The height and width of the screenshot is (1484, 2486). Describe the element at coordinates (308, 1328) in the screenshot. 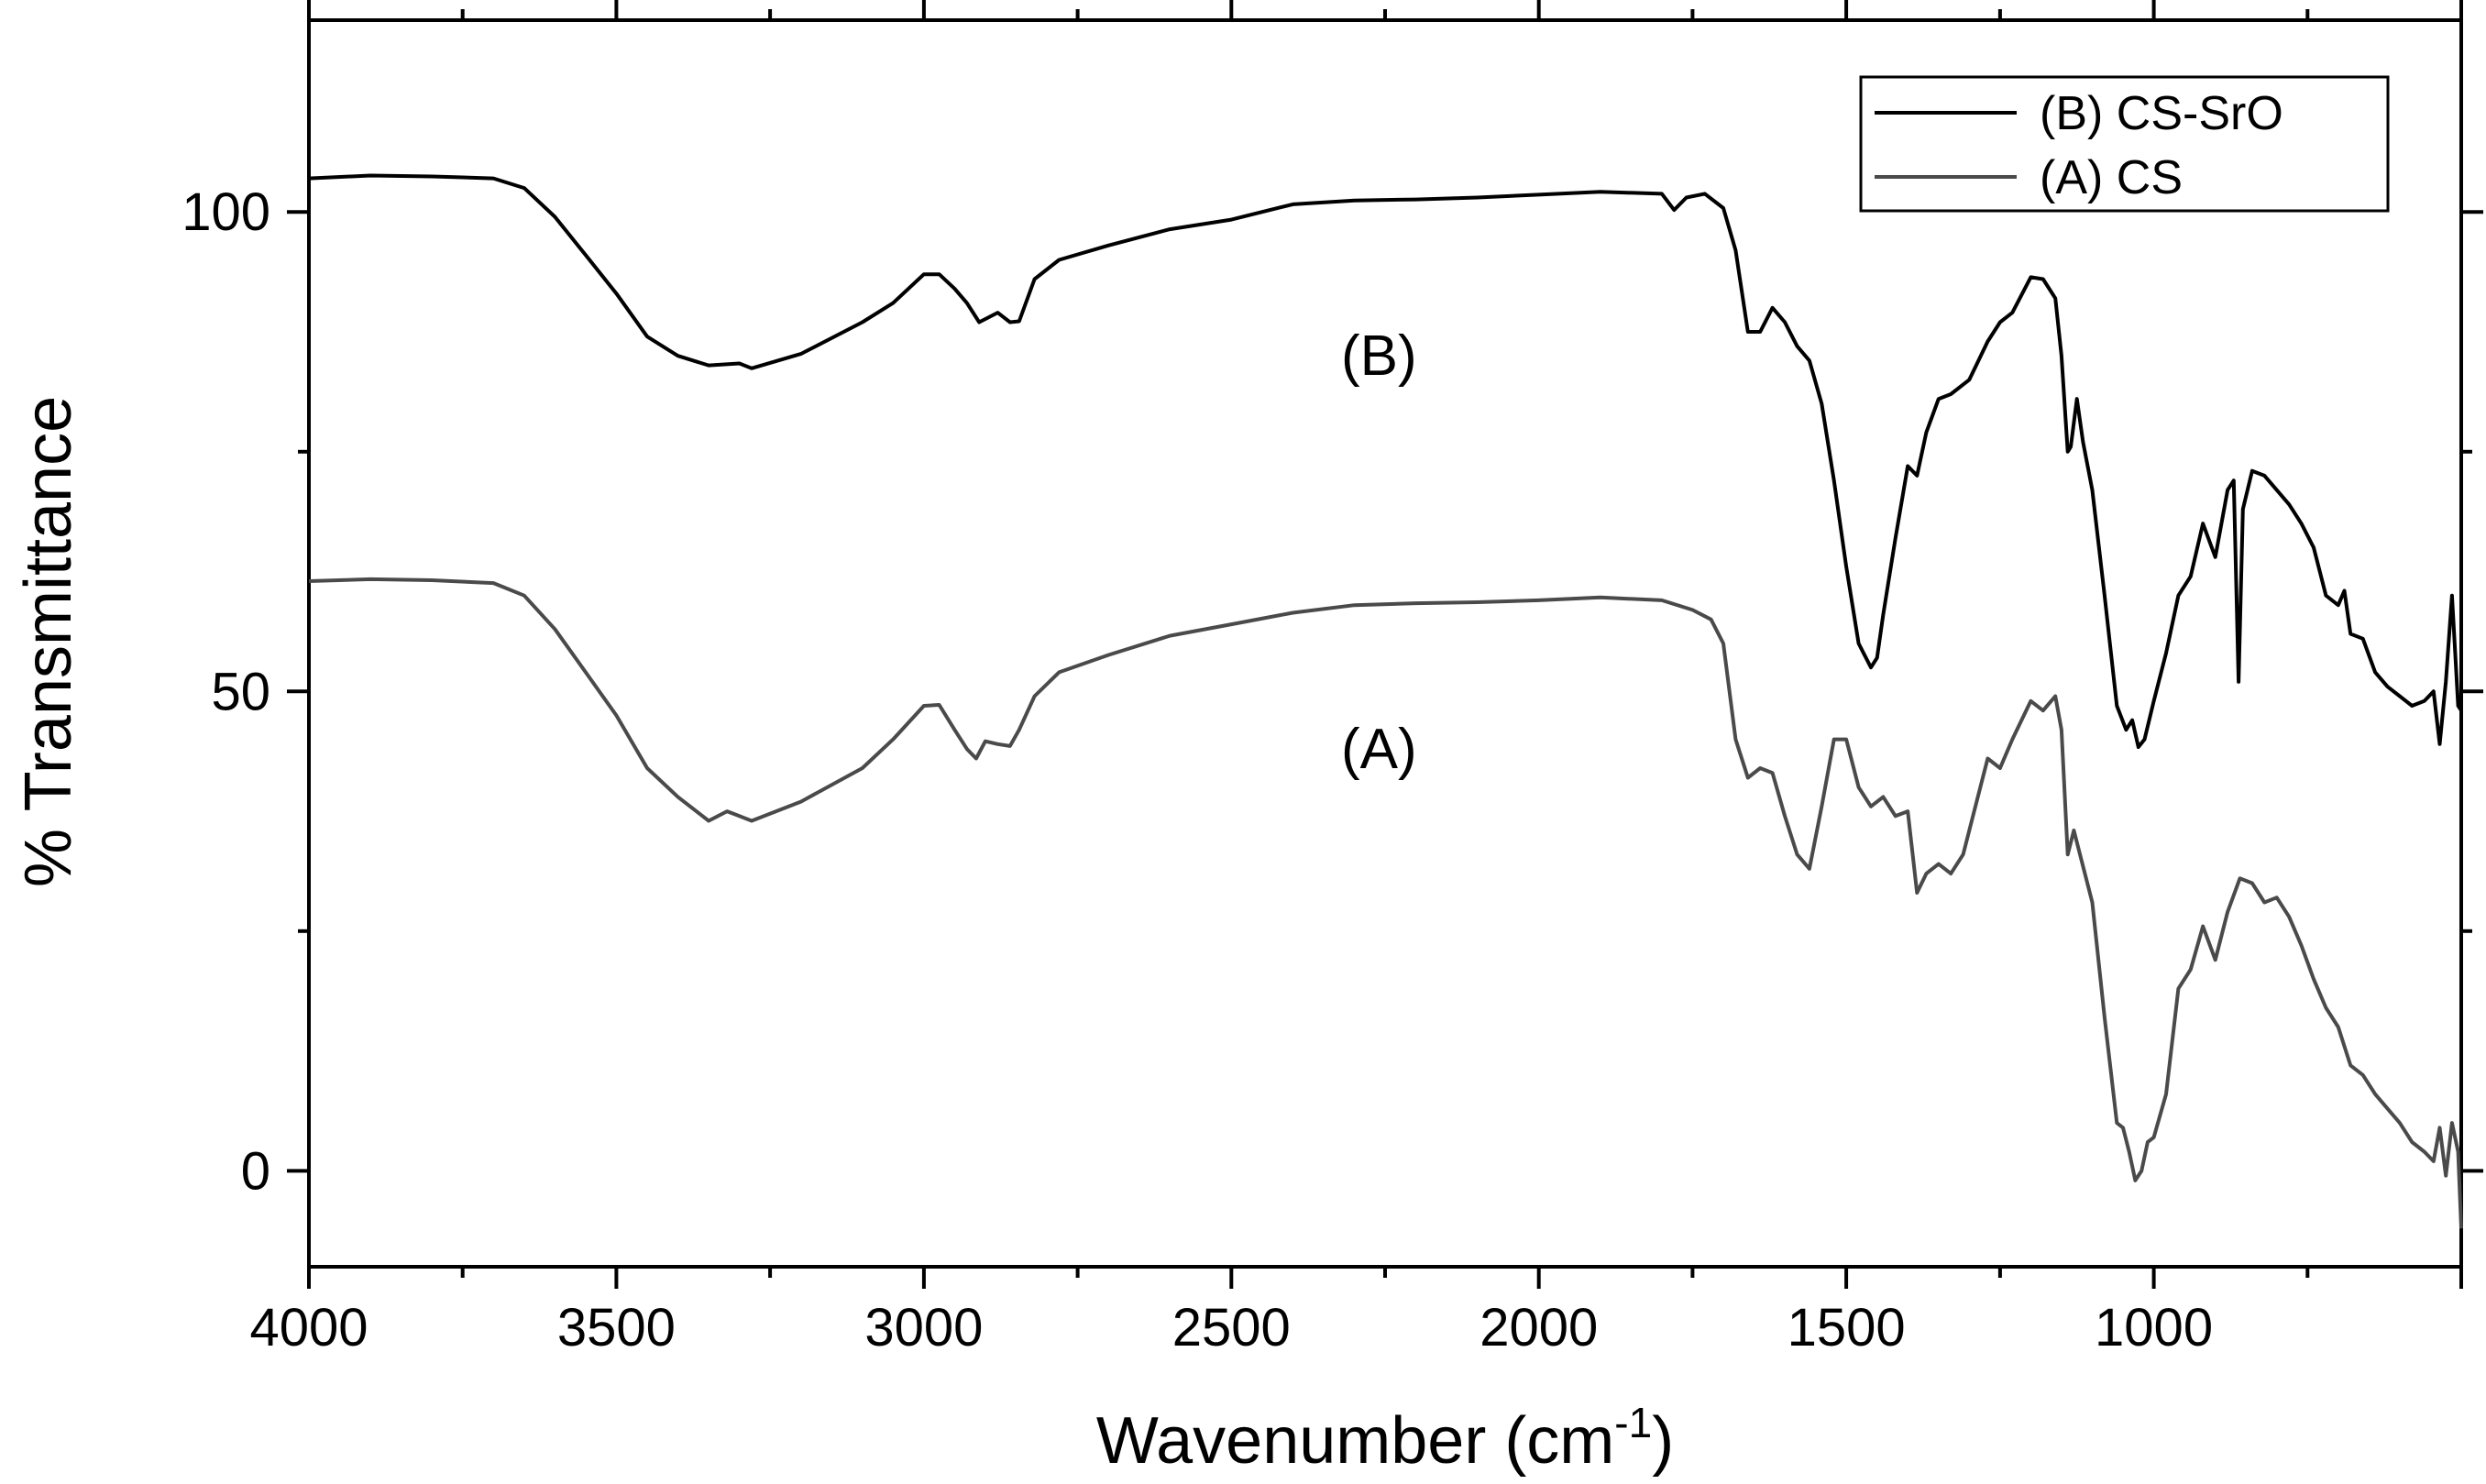

I see `x-tick-label: 4000` at that location.